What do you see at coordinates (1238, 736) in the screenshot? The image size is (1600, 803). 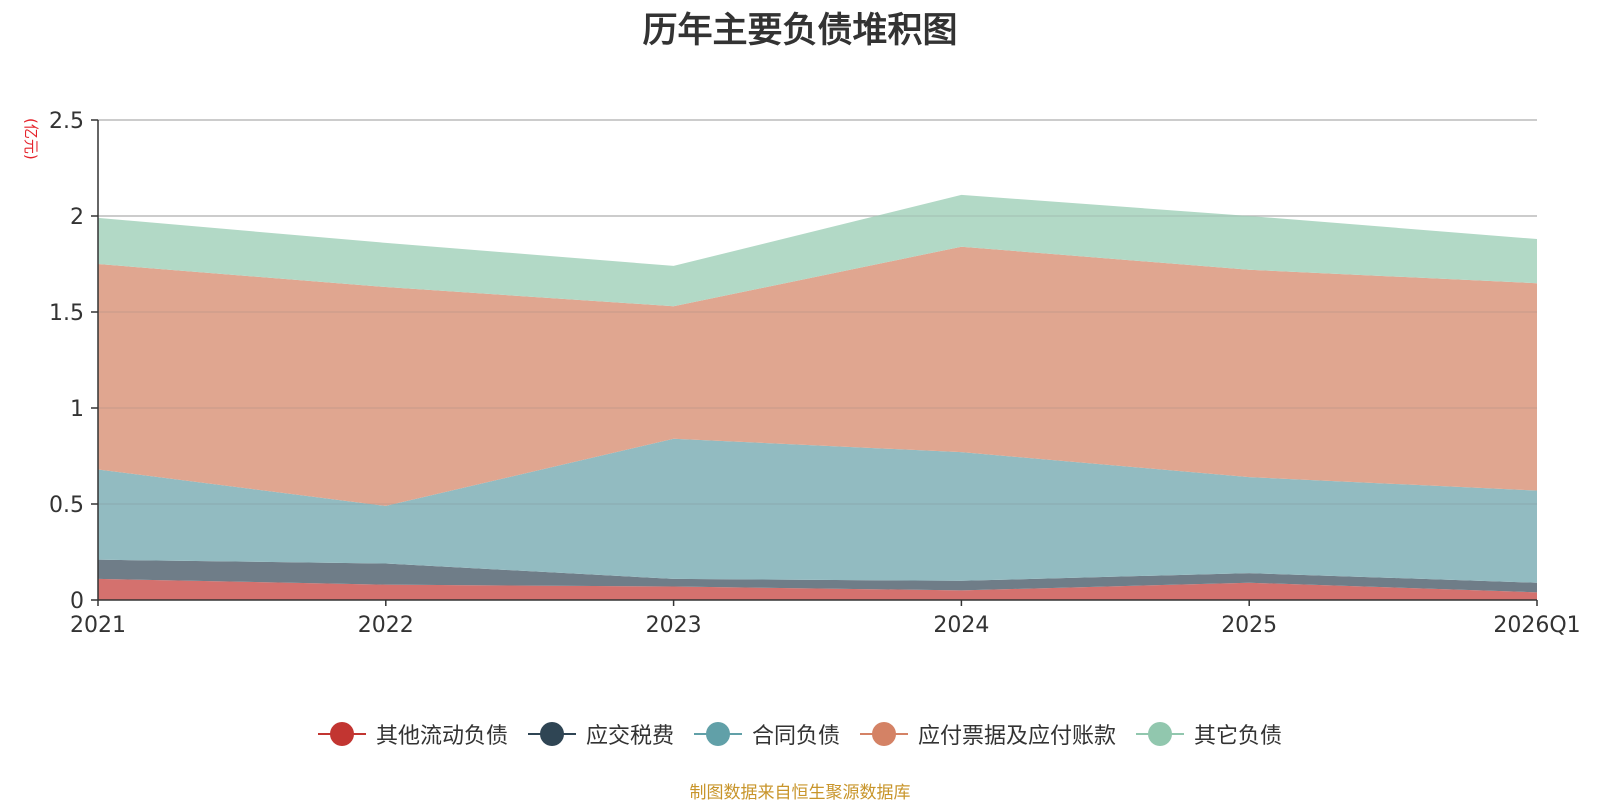 I see `legend-label: 其它负债` at bounding box center [1238, 736].